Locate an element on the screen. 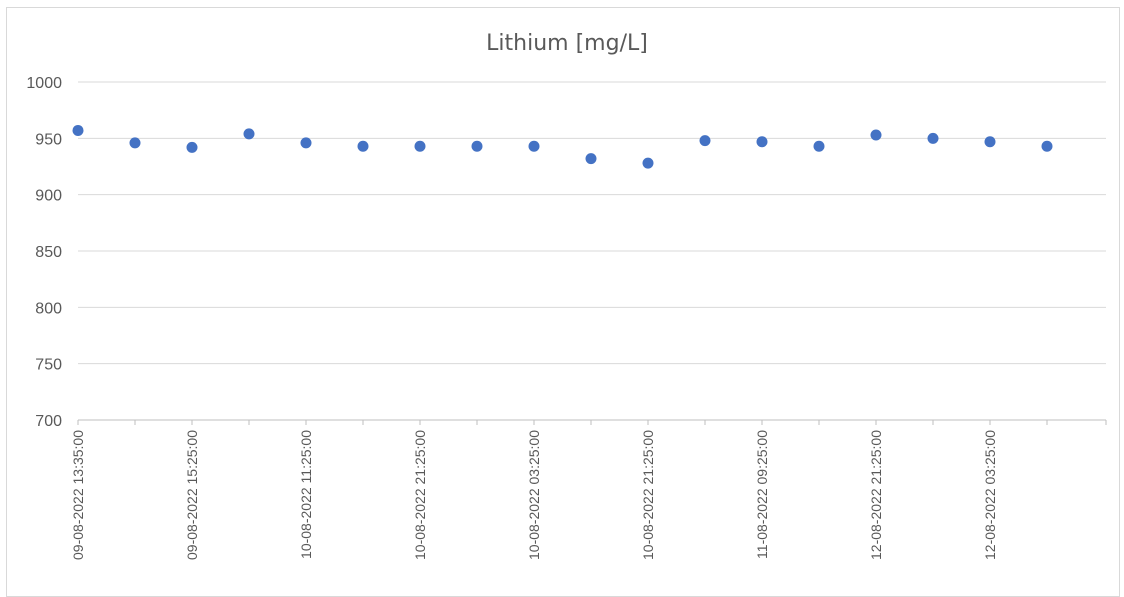 Image resolution: width=1124 pixels, height=597 pixels. x-tick-label: 11-08-2022 09:25:00 is located at coordinates (762, 494).